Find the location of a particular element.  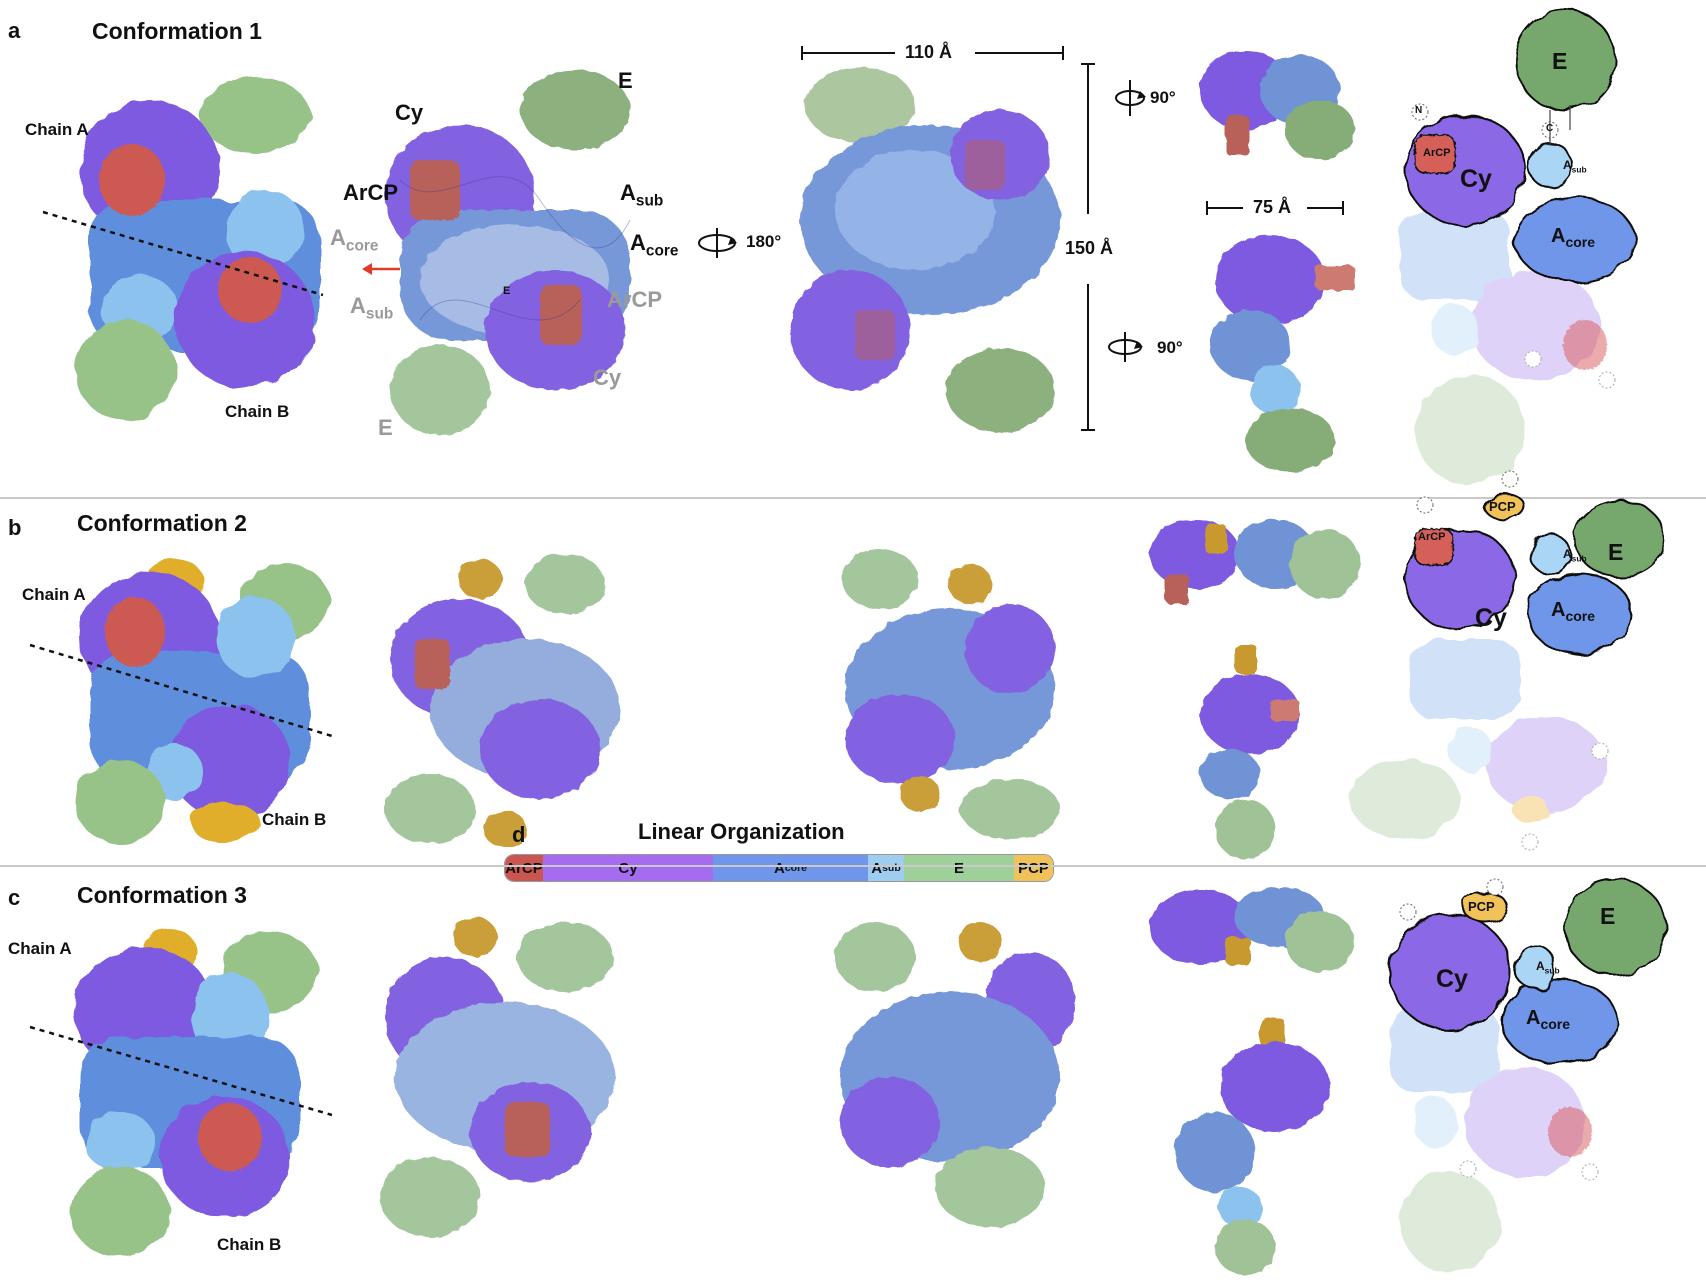

dashed-plane-b is located at coordinates (181, 690).